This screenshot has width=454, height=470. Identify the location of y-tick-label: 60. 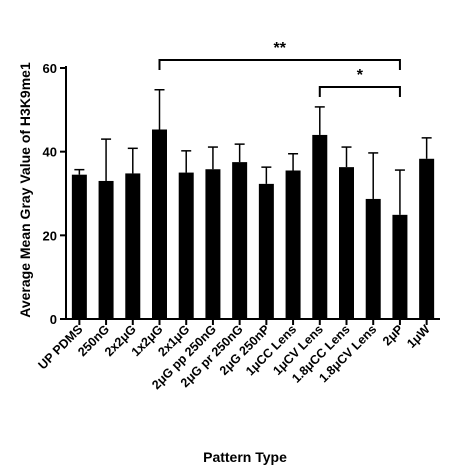
(50, 68).